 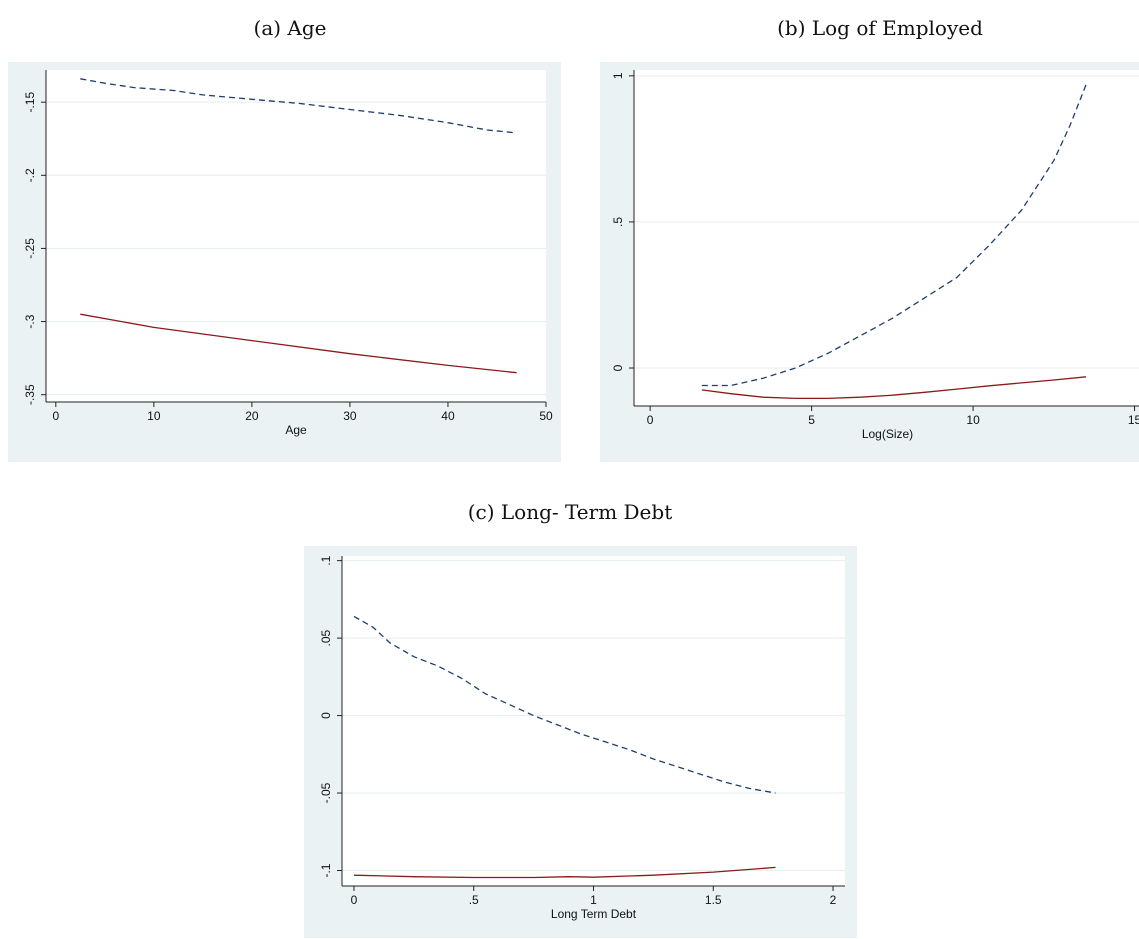 What do you see at coordinates (880, 28) in the screenshot?
I see `panel-b-title: (b) Log of Employed` at bounding box center [880, 28].